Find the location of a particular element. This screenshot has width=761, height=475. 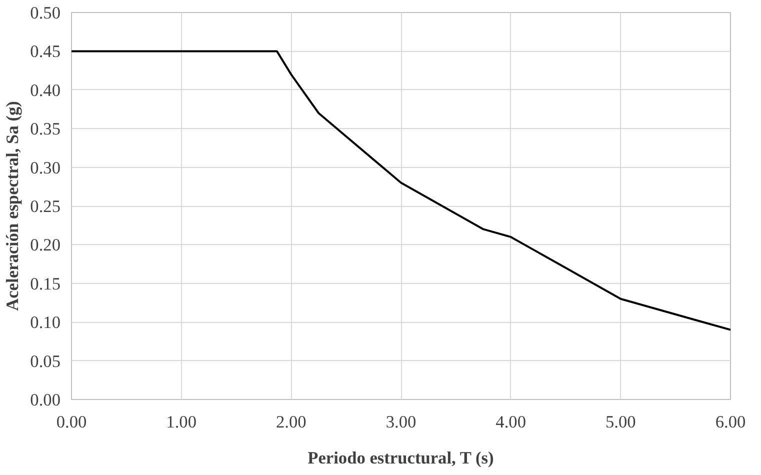

x-tick-label: 4.00 is located at coordinates (511, 422).